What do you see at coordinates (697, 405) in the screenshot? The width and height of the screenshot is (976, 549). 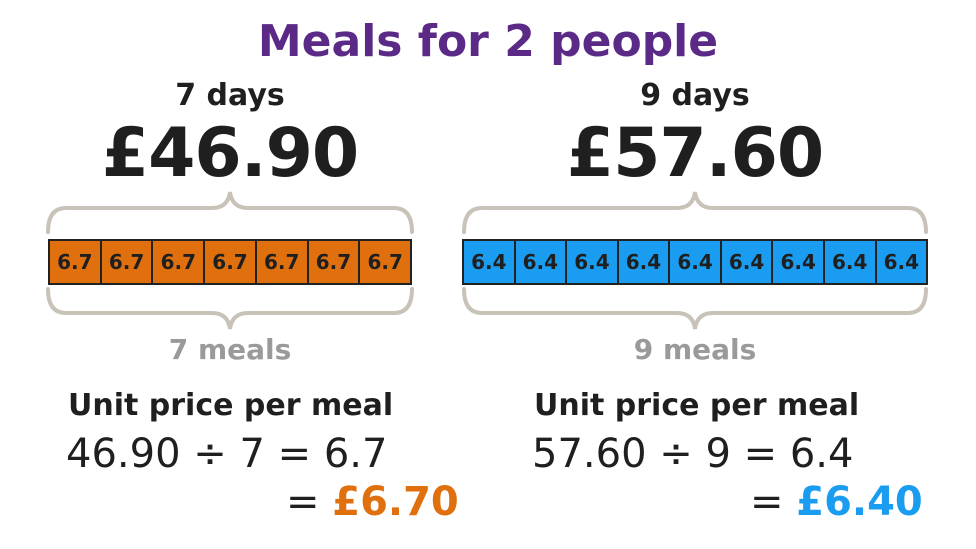 I see `right-unit-price-label: Unit price per meal` at bounding box center [697, 405].